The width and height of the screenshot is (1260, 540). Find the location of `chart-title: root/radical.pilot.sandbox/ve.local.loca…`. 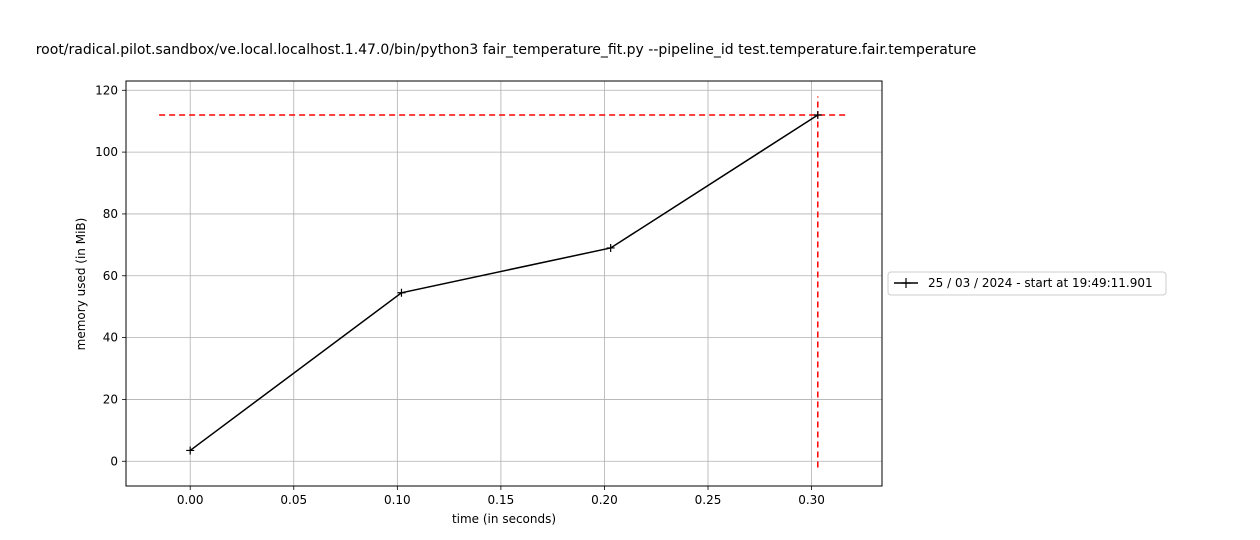

chart-title: root/radical.pilot.sandbox/ve.local.loca… is located at coordinates (506, 50).